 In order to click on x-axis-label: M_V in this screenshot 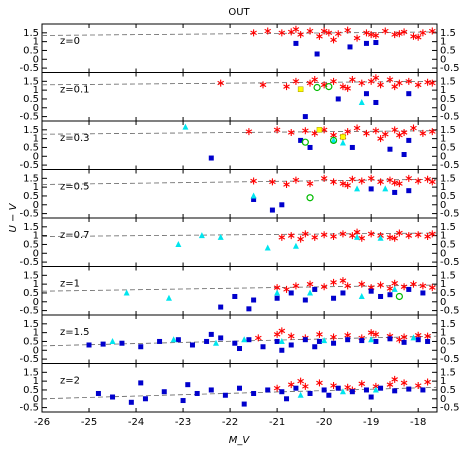, I will do `click(240, 440)`.